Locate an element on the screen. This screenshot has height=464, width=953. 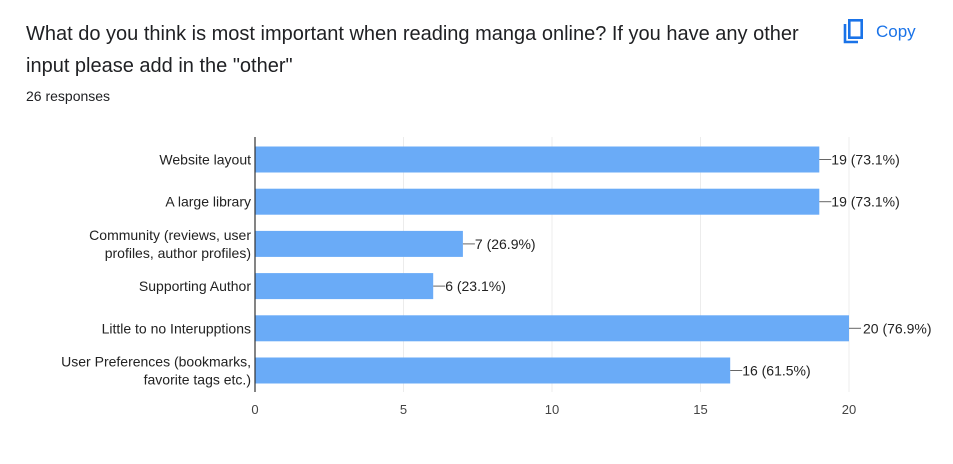
category-label: Community (reviews, user is located at coordinates (170, 235).